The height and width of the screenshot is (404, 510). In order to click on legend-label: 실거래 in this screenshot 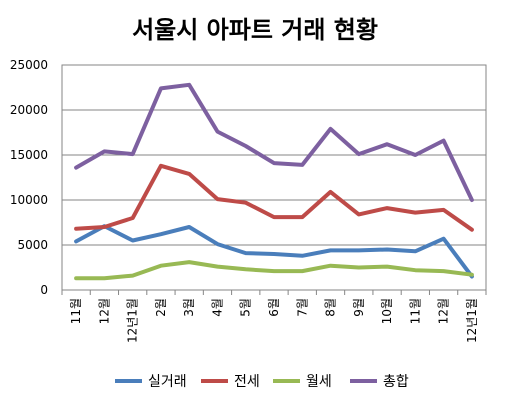, I will do `click(167, 382)`.